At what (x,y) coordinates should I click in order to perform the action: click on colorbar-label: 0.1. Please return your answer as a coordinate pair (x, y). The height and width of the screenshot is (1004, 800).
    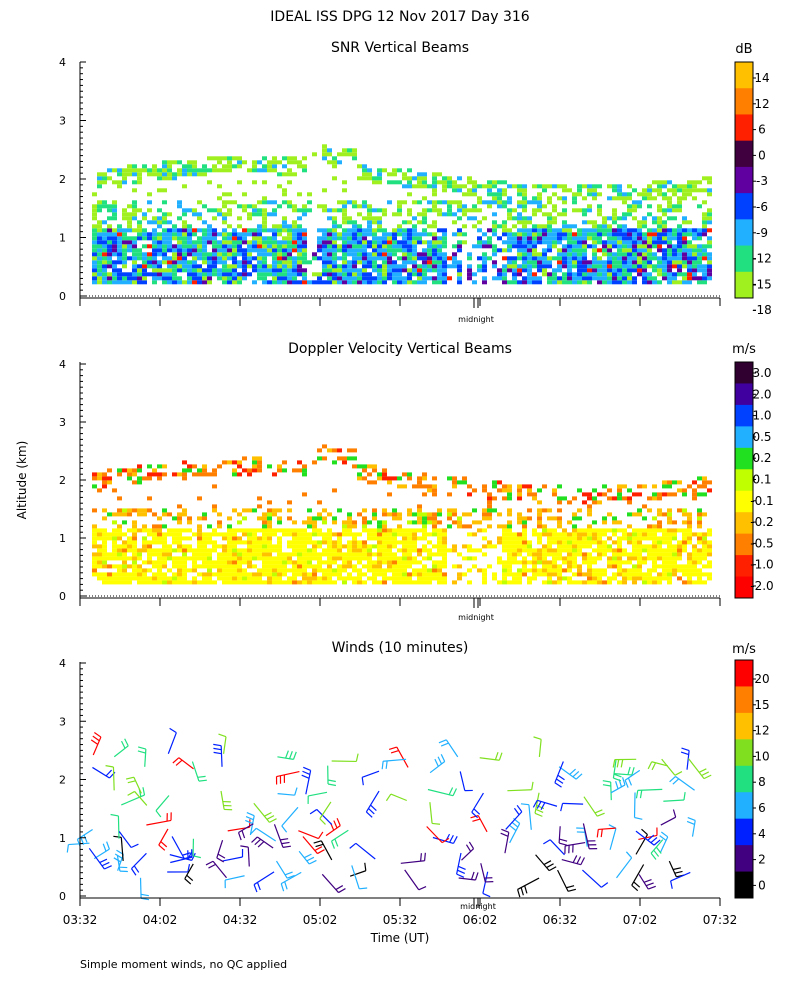
    Looking at the image, I should click on (761, 480).